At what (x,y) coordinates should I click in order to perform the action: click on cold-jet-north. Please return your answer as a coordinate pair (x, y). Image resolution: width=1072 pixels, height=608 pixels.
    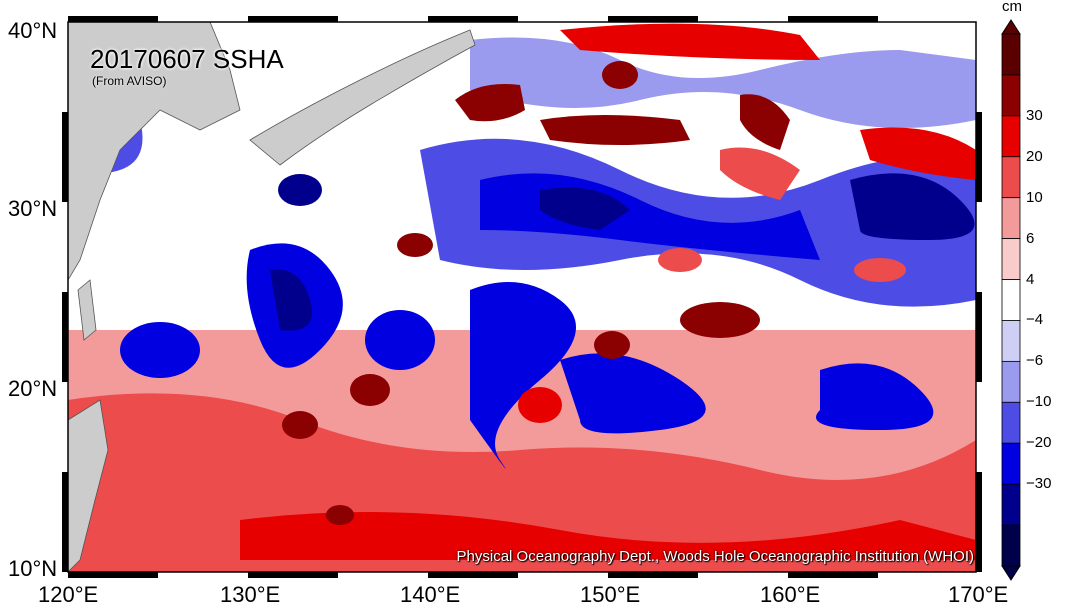
    Looking at the image, I should click on (723, 82).